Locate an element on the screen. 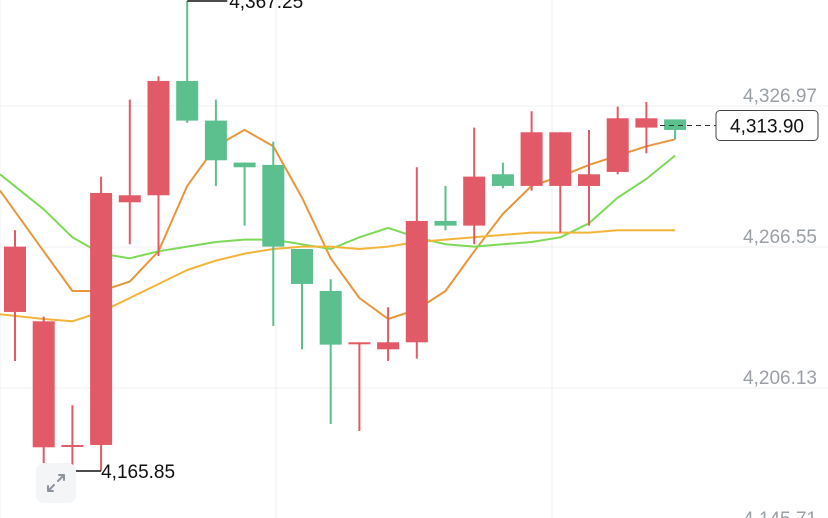 This screenshot has width=828, height=518. y-tick-label: 4,145.71 is located at coordinates (780, 513).